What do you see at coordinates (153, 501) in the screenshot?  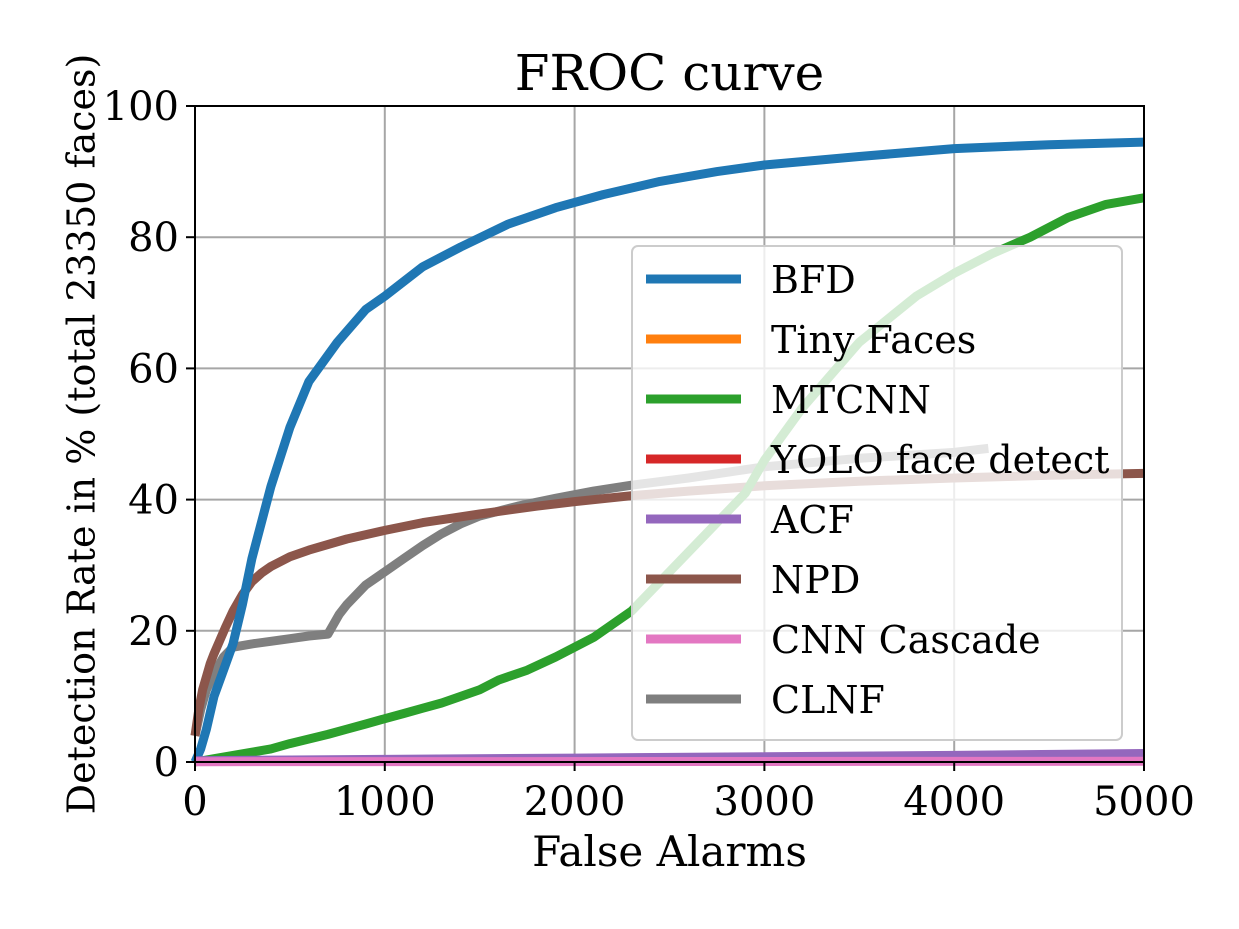 I see `y-tick-label: 40` at bounding box center [153, 501].